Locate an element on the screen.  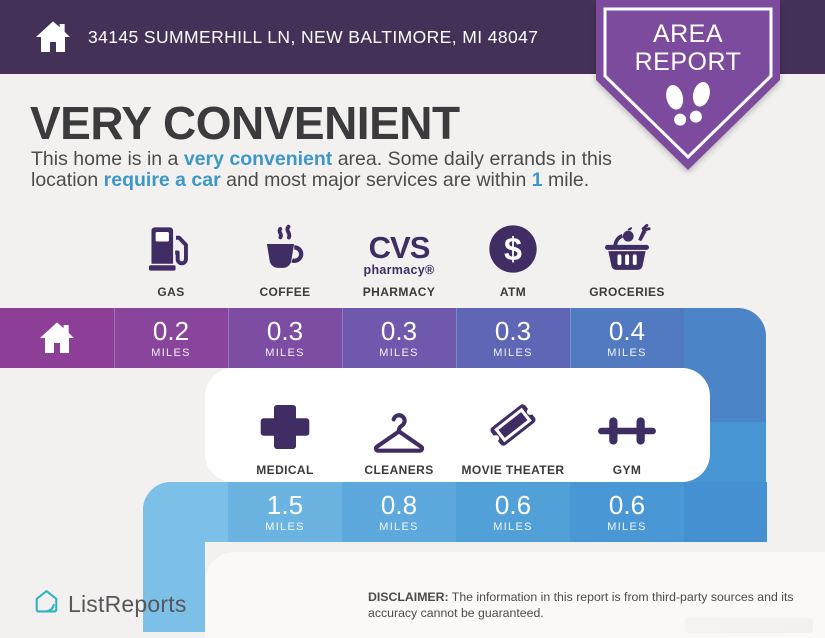
plain-text: location is located at coordinates (67, 179).